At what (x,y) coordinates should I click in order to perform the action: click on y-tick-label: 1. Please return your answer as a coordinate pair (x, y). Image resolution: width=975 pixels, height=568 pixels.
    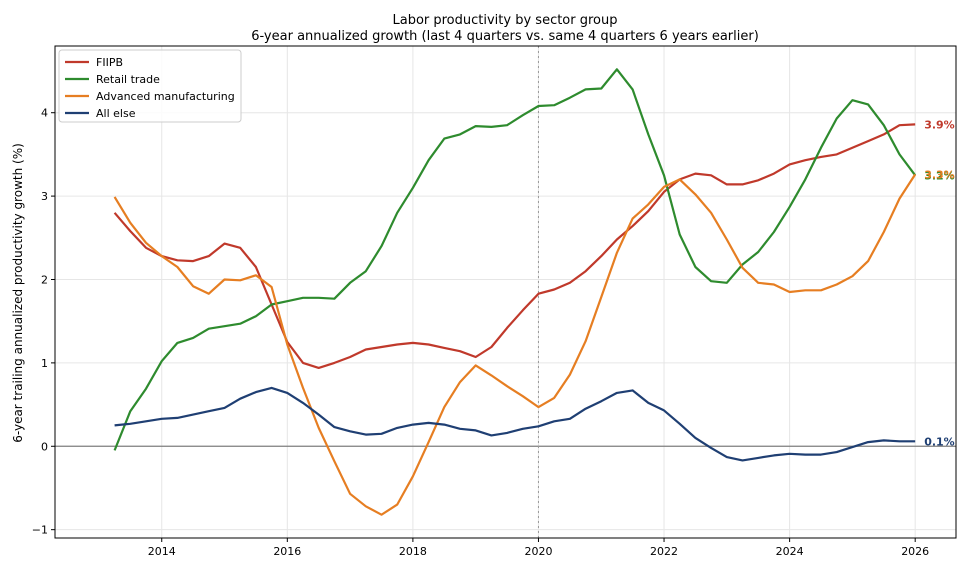
    Looking at the image, I should click on (44, 363).